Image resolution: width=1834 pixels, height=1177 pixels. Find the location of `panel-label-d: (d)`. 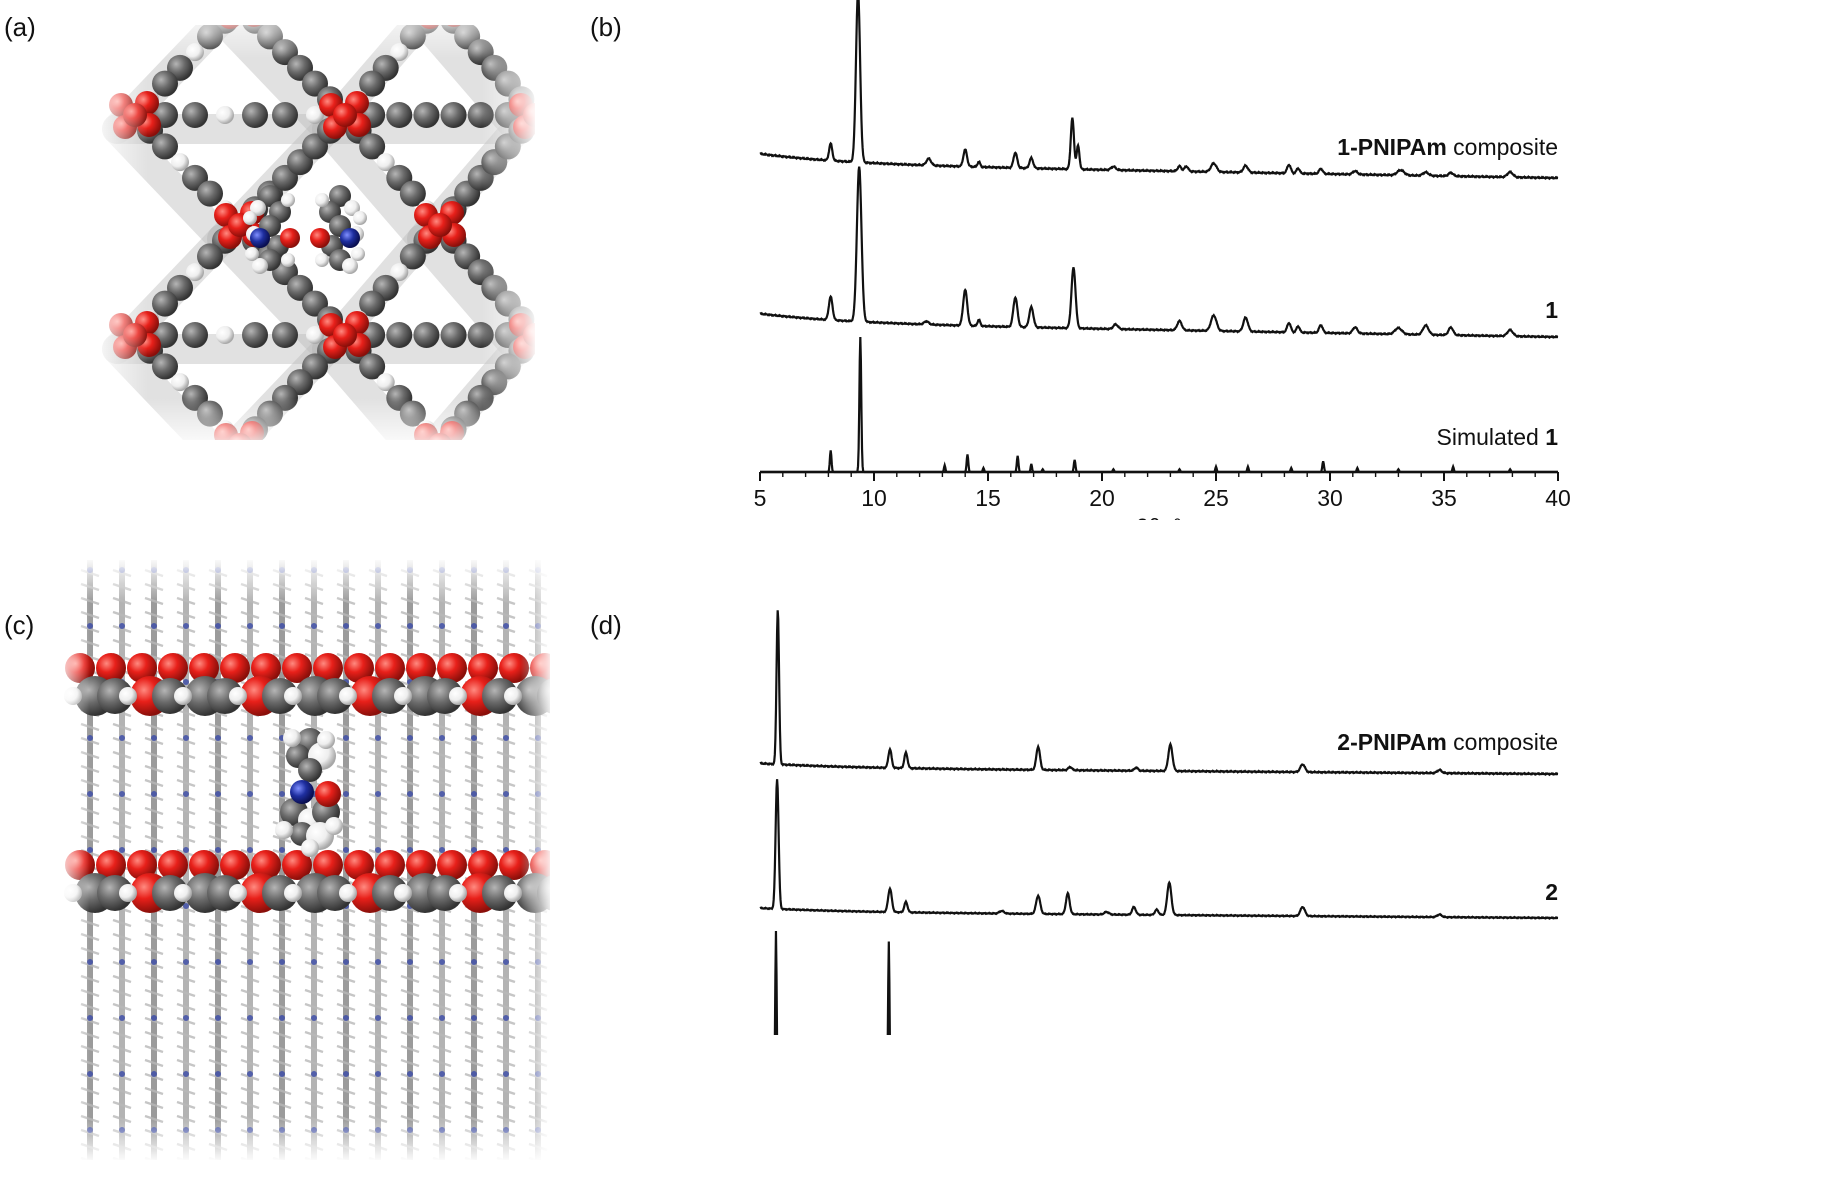

panel-label-d: (d) is located at coordinates (606, 625).